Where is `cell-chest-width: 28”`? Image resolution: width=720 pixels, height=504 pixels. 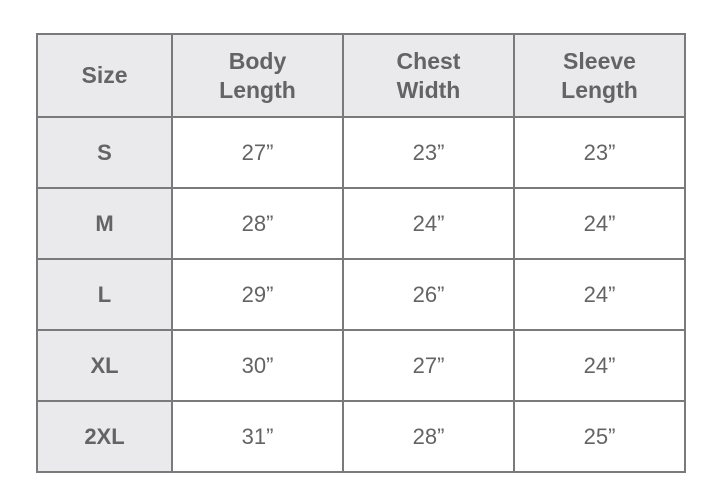
cell-chest-width: 28” is located at coordinates (428, 436).